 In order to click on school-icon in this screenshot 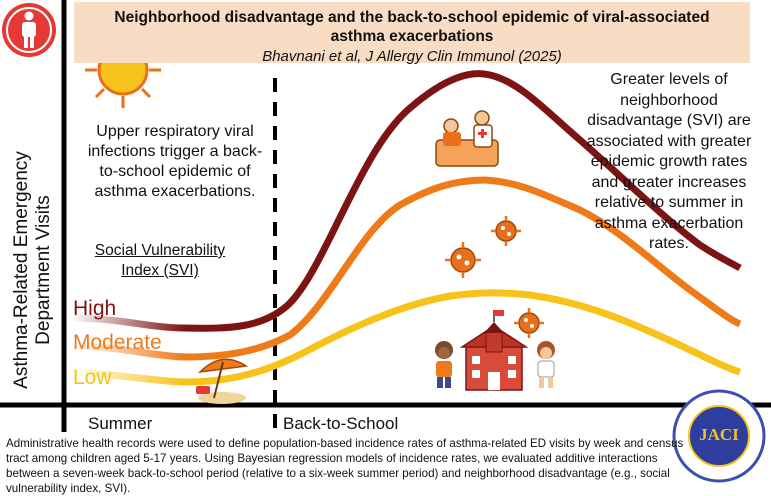, I will do `click(494, 350)`.